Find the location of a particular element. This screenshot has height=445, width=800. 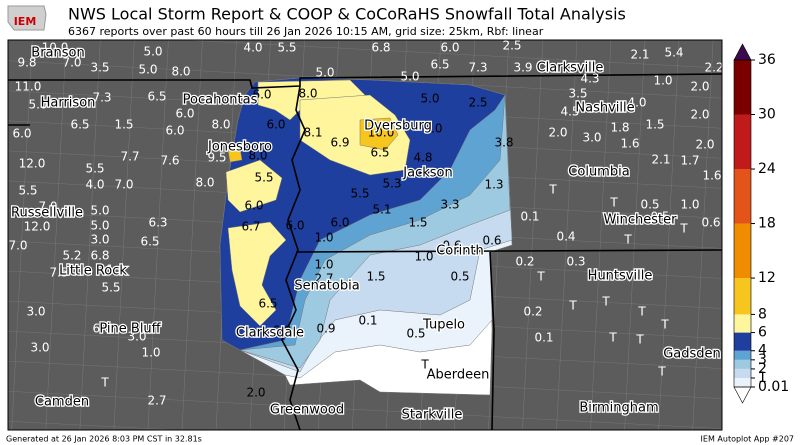

city-label: Little Rock is located at coordinates (93, 271).